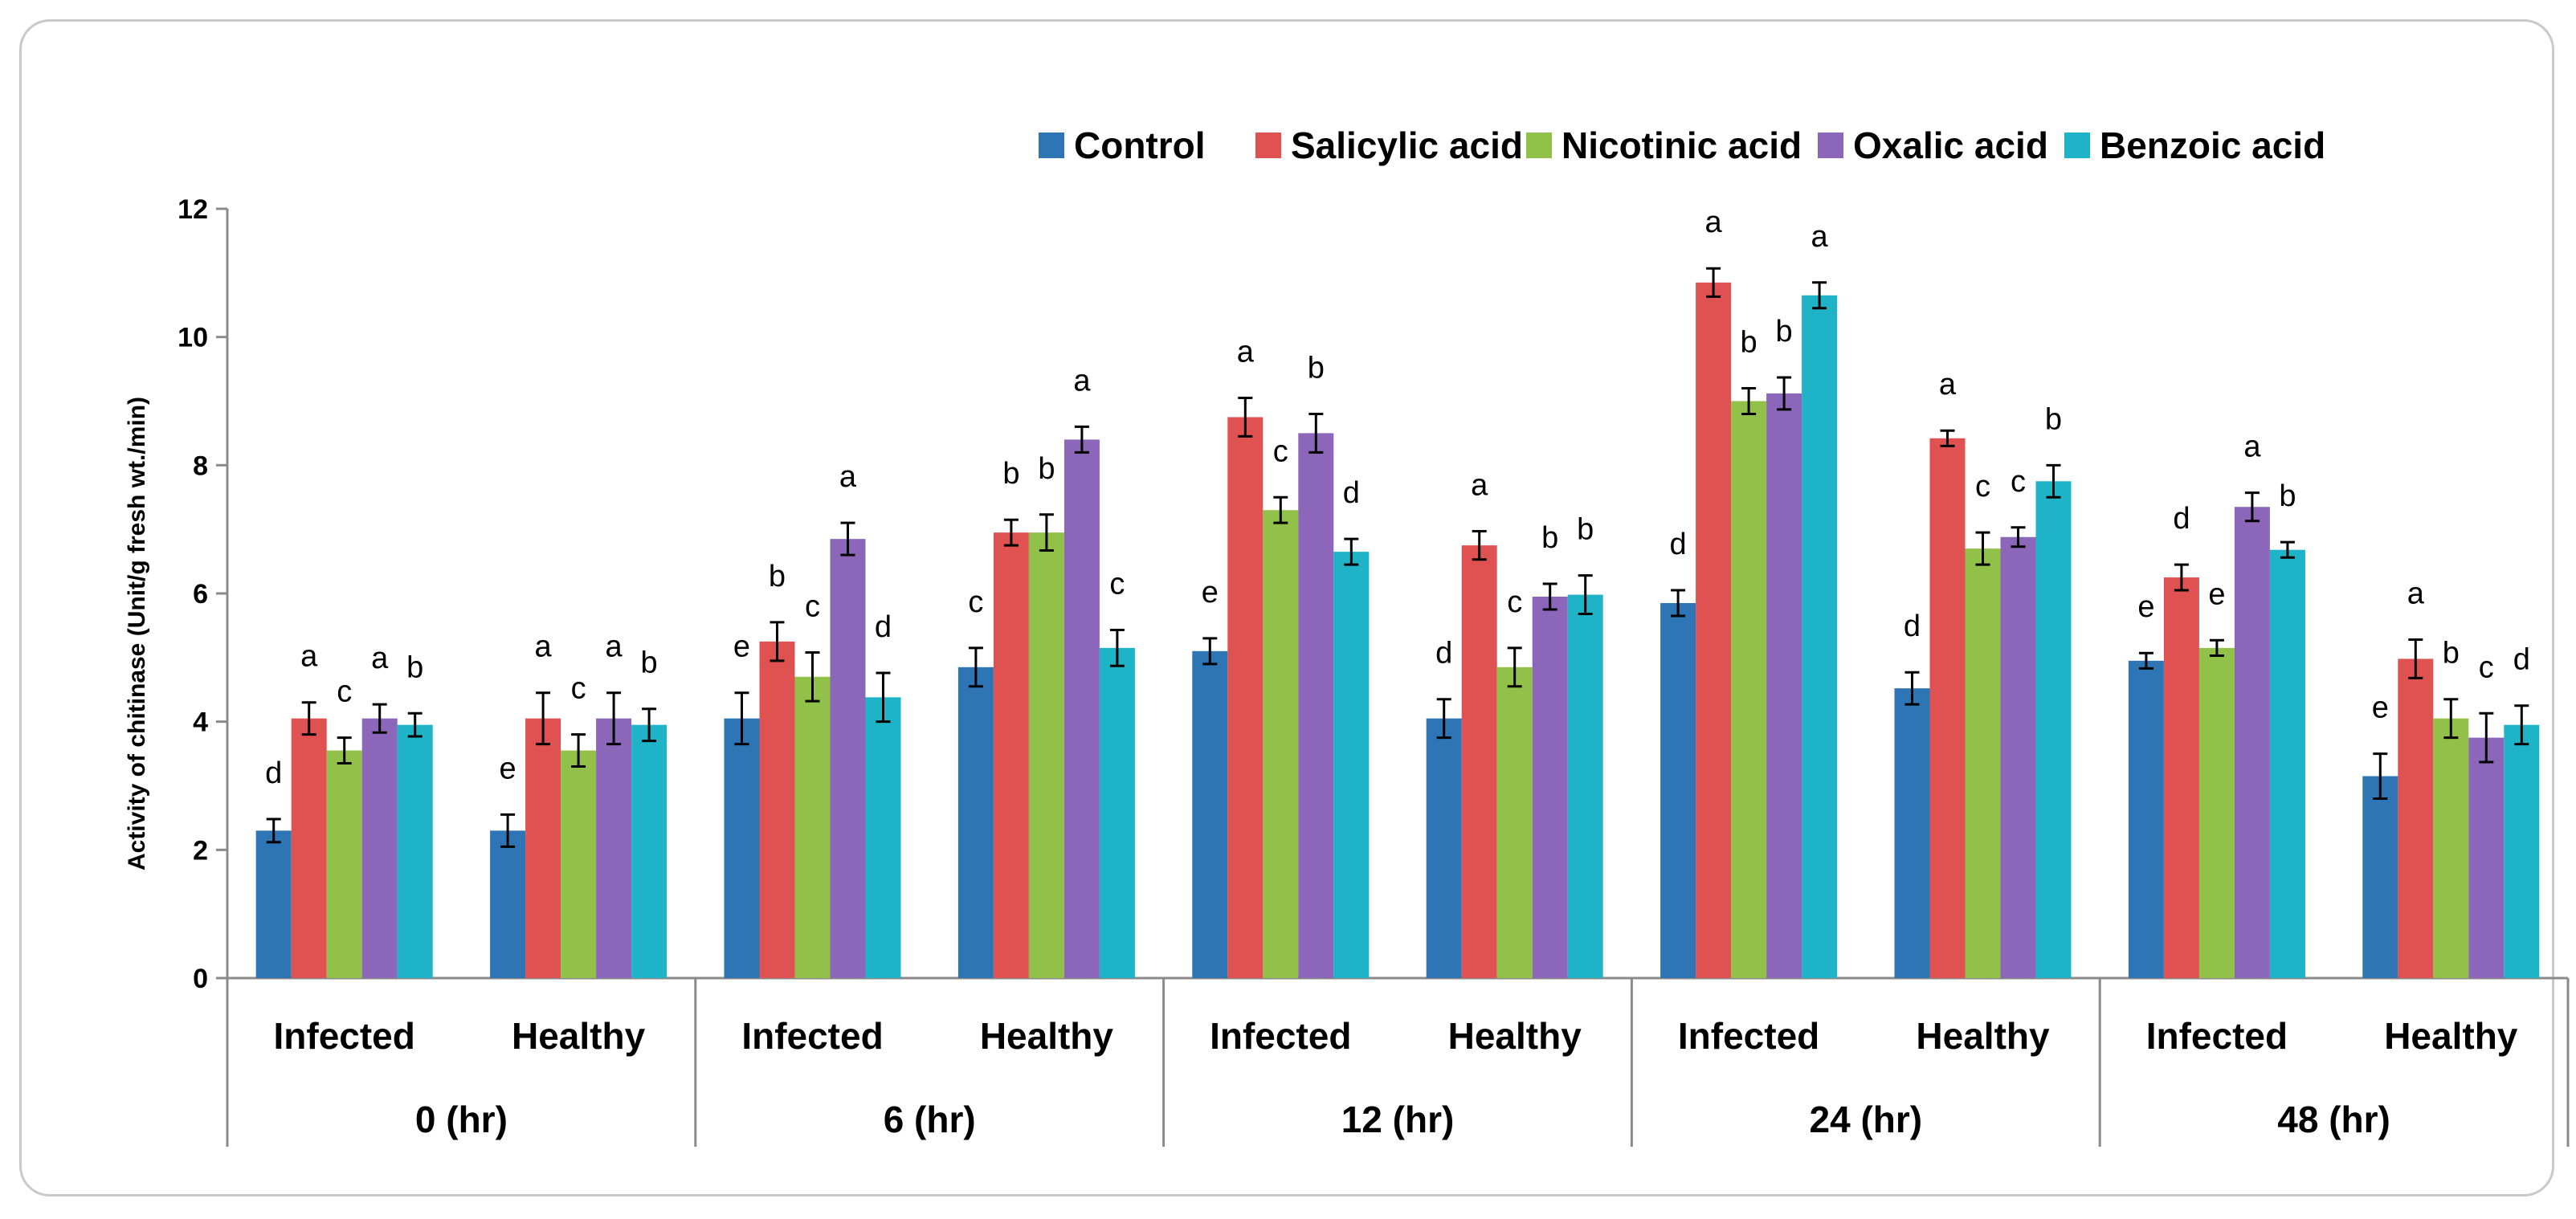  I want to click on legend-label: Salicylic acid, so click(1407, 145).